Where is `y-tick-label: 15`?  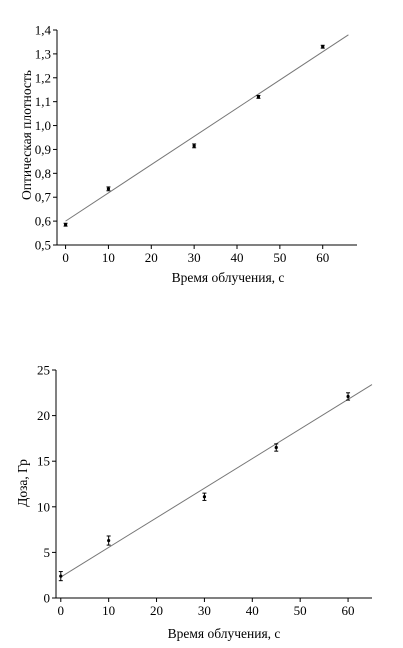
y-tick-label: 15 is located at coordinates (43, 461).